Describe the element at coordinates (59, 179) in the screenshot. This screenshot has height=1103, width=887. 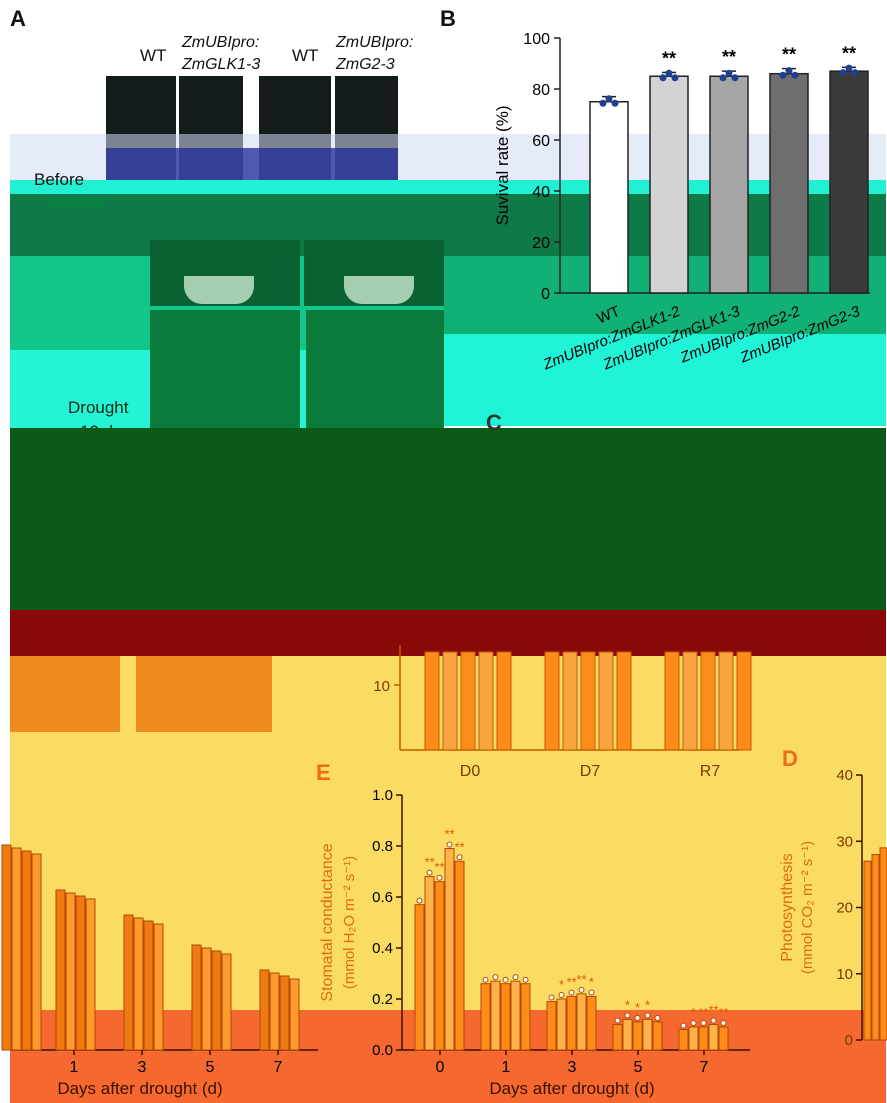
I see `row-label-before-line1: Before` at that location.